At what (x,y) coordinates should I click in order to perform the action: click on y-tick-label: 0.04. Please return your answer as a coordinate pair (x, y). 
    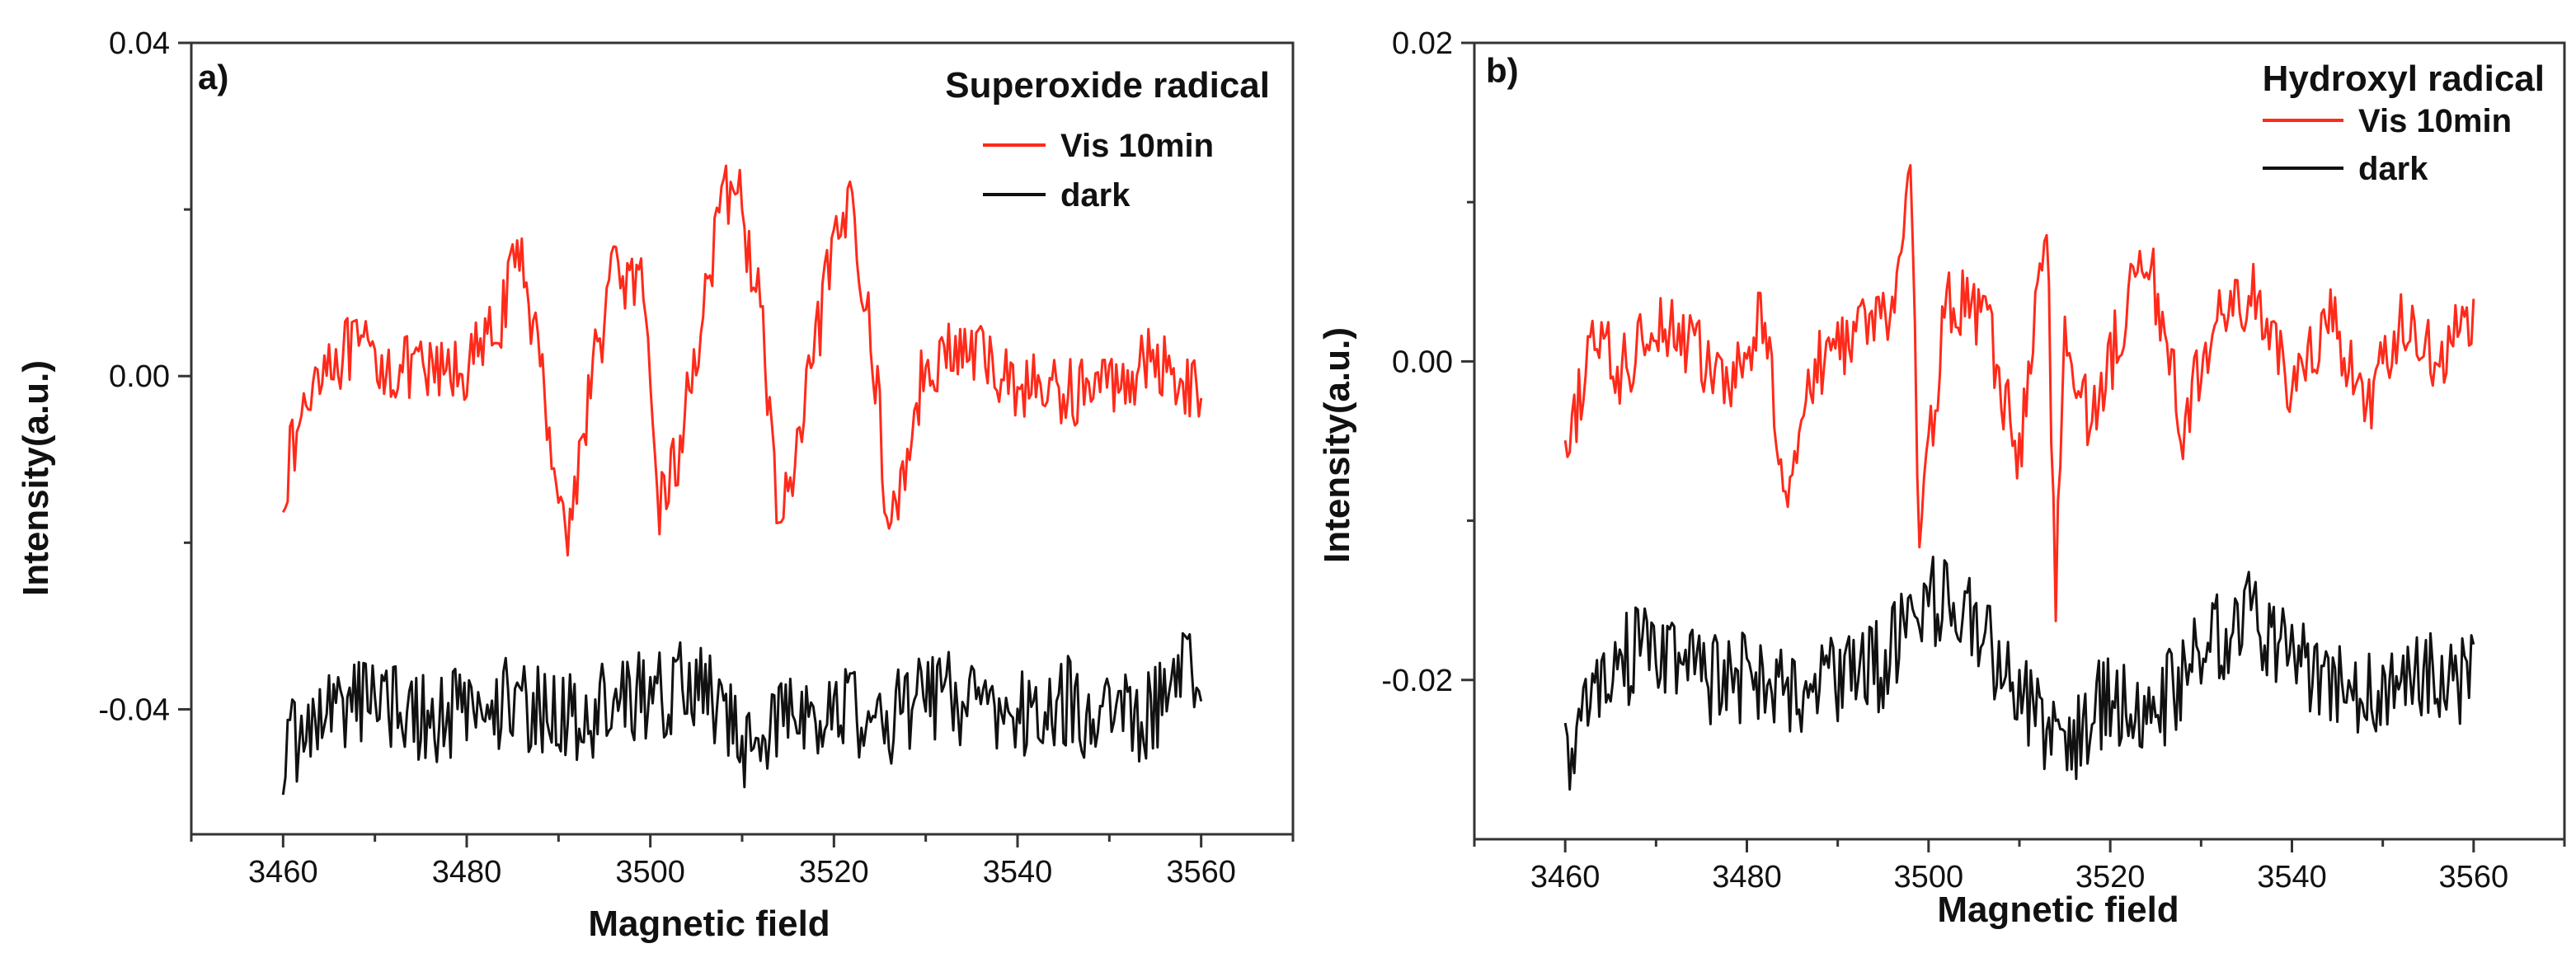
    Looking at the image, I should click on (139, 43).